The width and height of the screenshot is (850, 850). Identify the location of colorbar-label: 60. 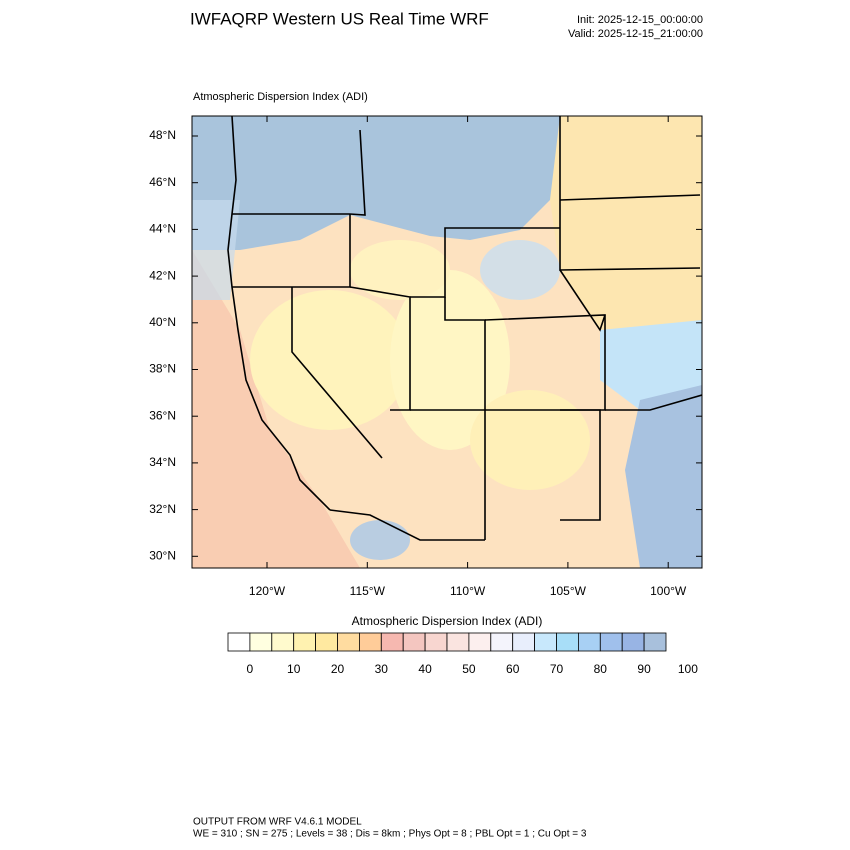
(513, 669).